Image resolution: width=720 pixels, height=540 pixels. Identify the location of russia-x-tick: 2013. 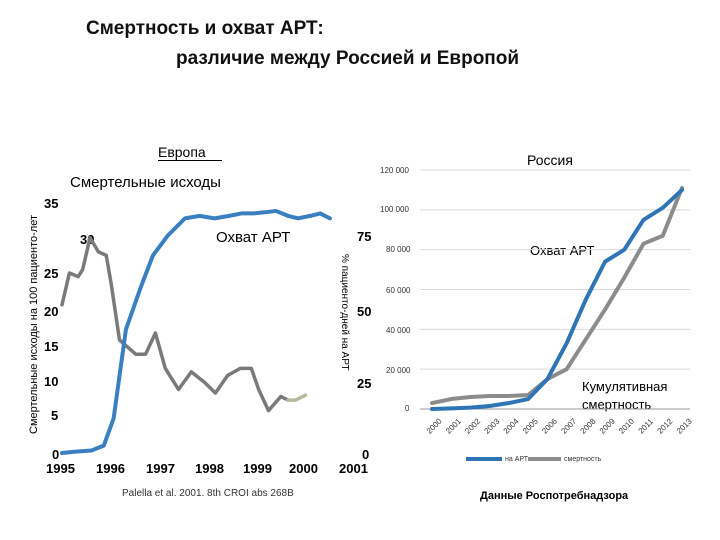
(684, 425).